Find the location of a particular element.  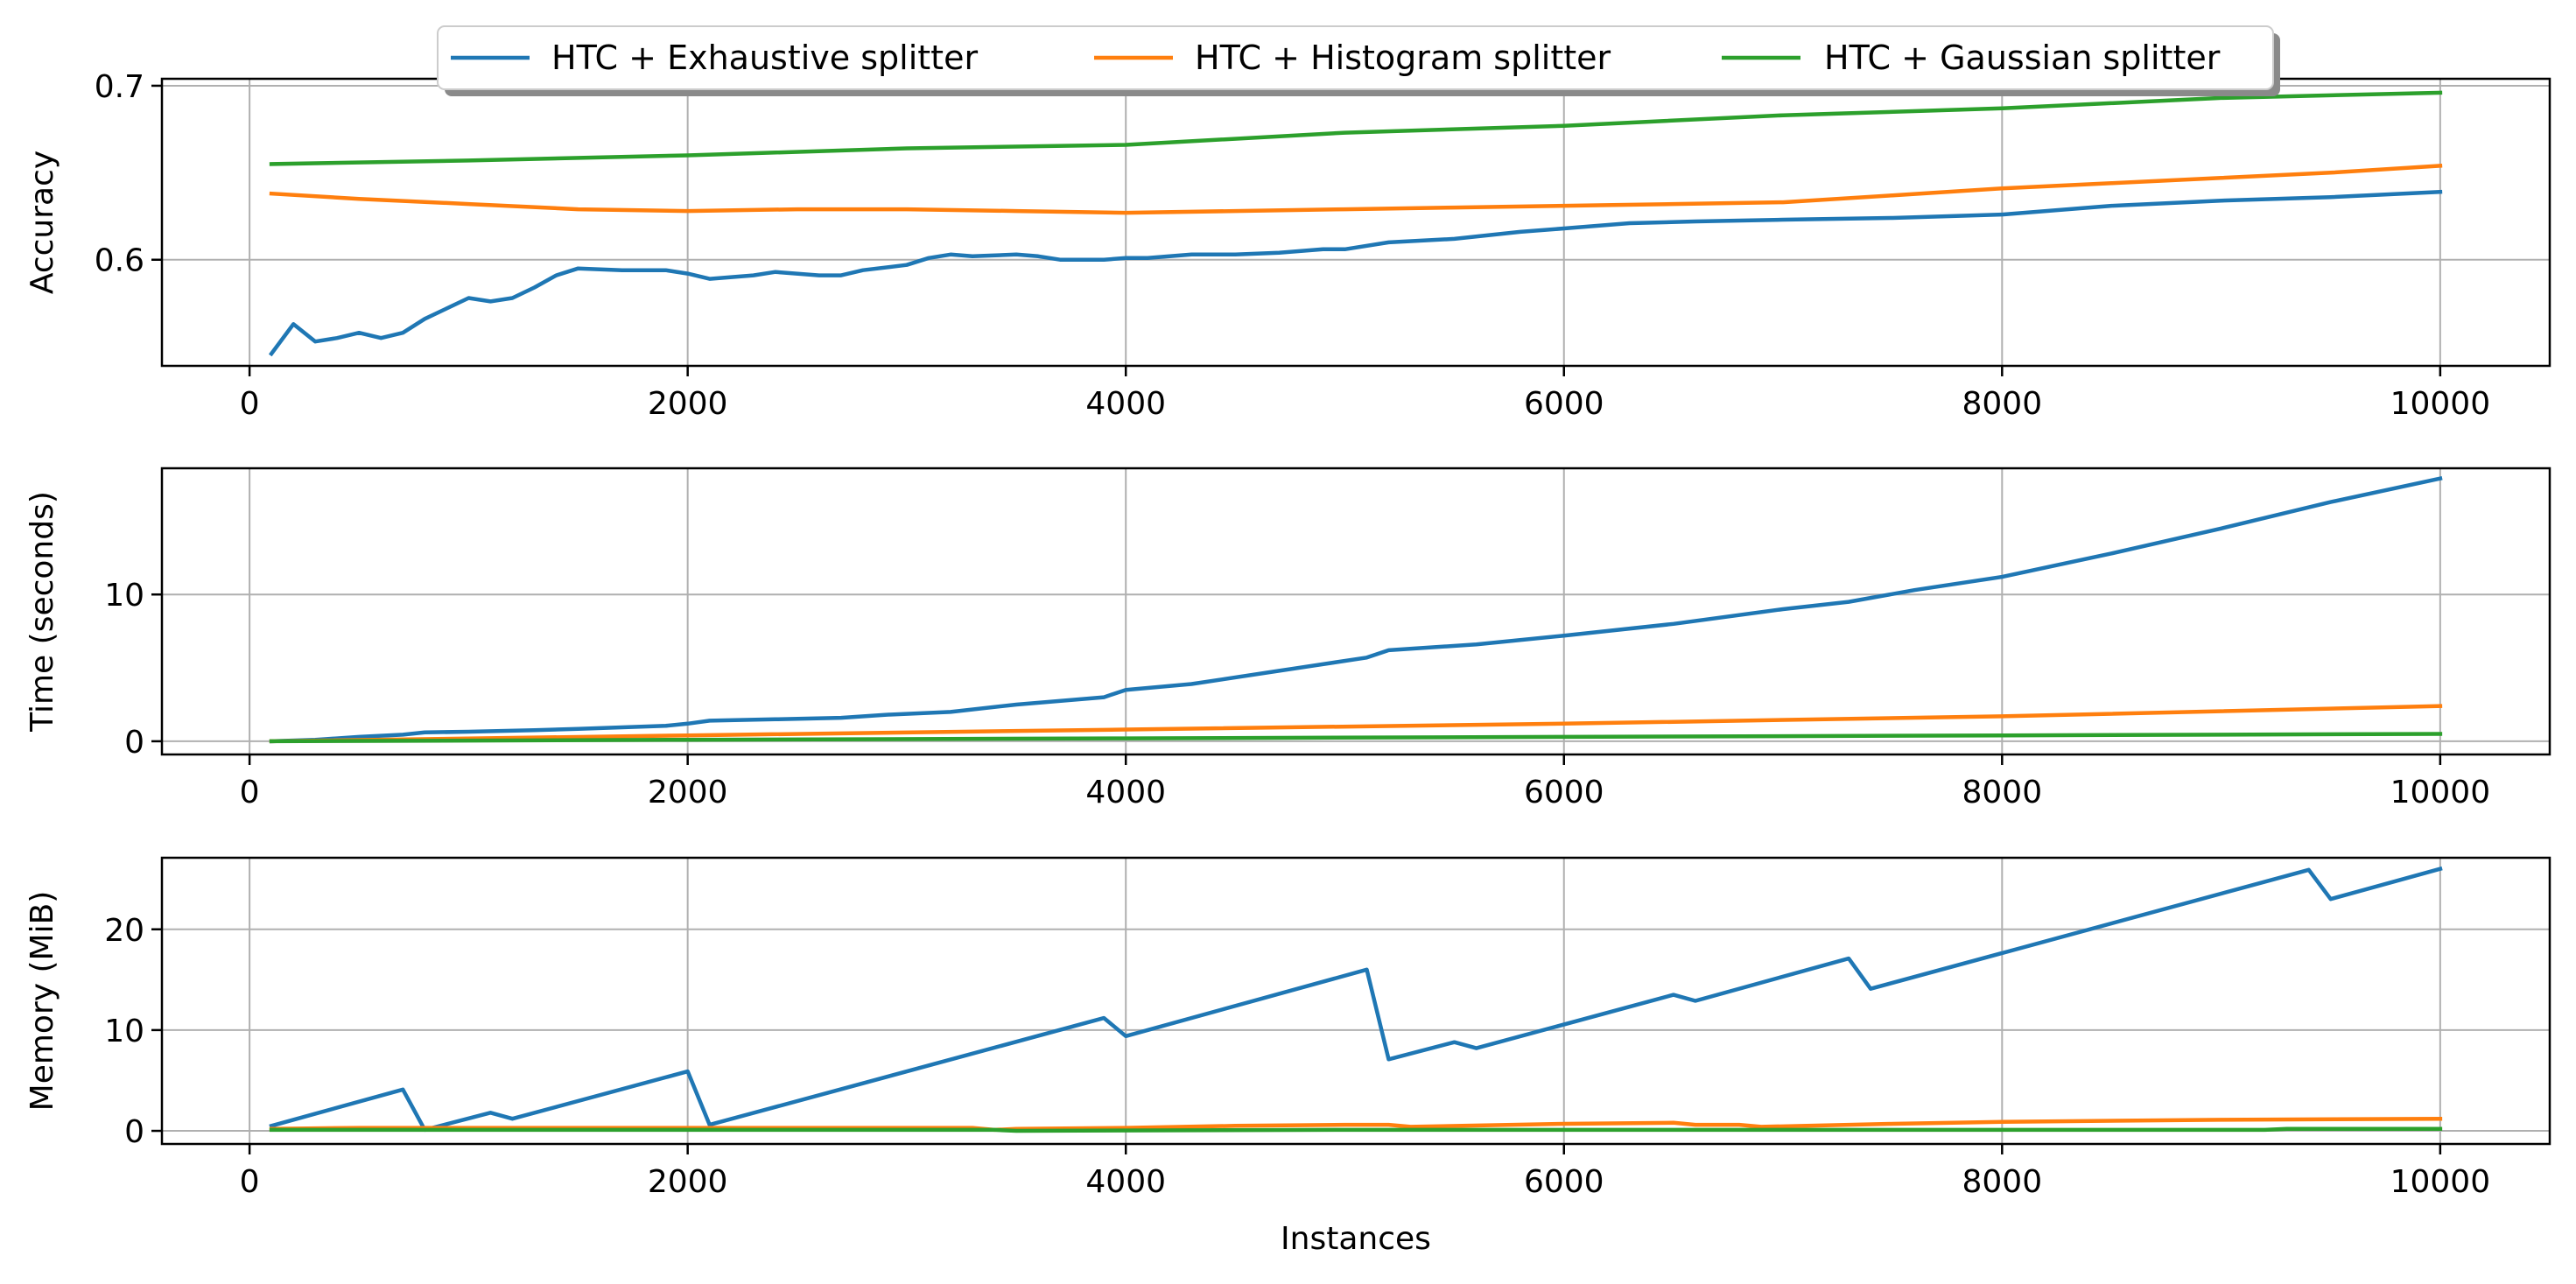

y-axis-label: Time (seconds) is located at coordinates (42, 612).